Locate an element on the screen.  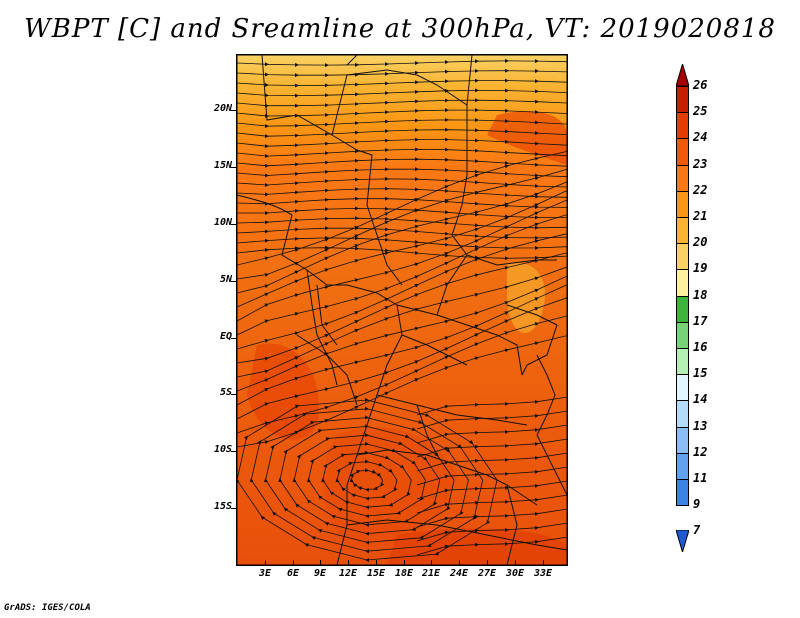
colorbar-label: 18 is located at coordinates (700, 294).